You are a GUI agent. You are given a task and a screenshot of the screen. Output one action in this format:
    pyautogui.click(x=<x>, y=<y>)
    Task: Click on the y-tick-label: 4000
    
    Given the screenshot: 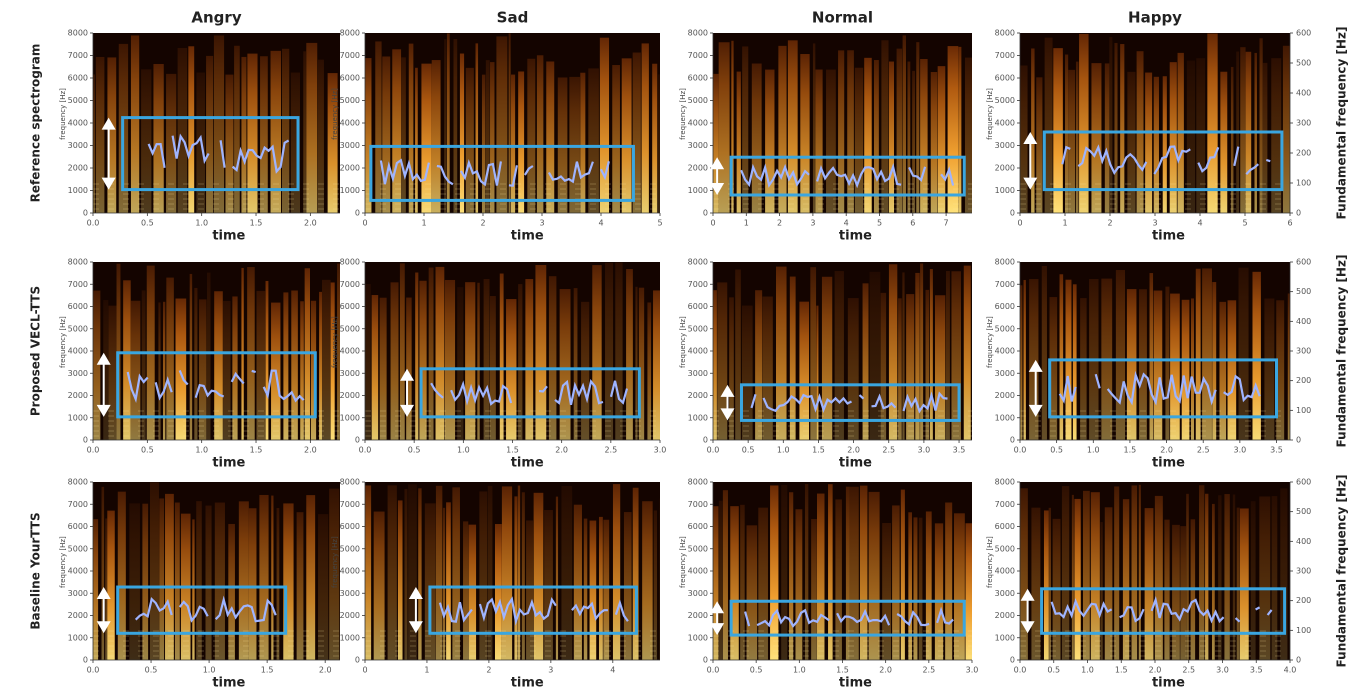 What is the action you would take?
    pyautogui.click(x=698, y=571)
    